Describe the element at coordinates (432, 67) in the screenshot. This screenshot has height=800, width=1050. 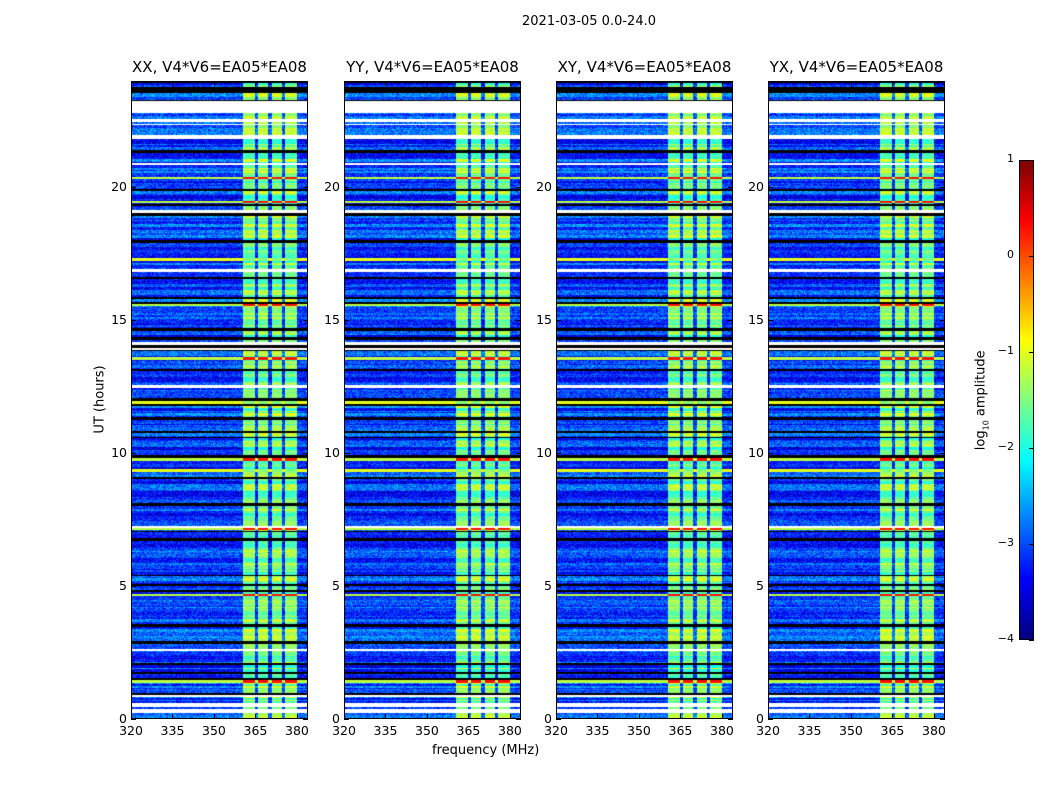
I see `panel-title: YY, V4*V6=EA05*EA08` at that location.